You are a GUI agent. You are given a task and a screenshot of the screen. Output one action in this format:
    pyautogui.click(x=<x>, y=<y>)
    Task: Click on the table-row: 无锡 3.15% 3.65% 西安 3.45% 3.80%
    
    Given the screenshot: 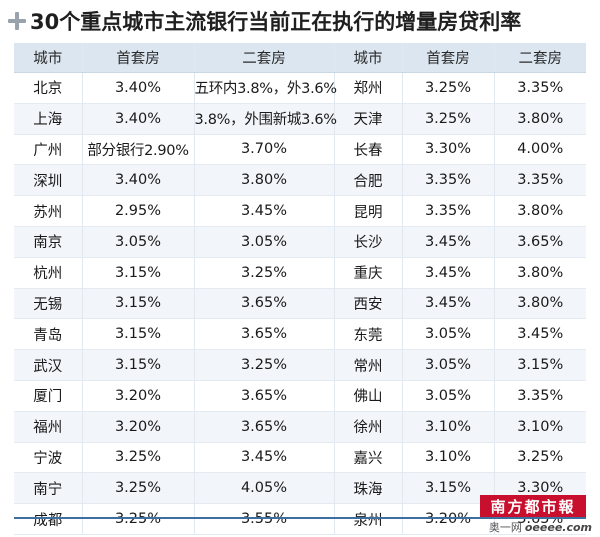 What is the action you would take?
    pyautogui.click(x=300, y=304)
    